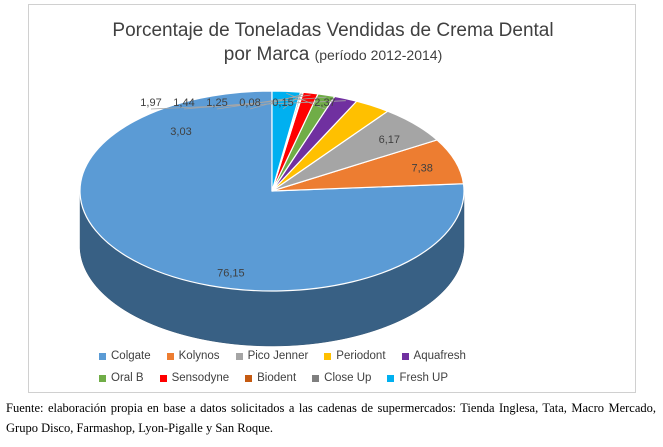 This screenshot has height=447, width=663. What do you see at coordinates (278, 356) in the screenshot?
I see `legend-label: Pico Jenner` at bounding box center [278, 356].